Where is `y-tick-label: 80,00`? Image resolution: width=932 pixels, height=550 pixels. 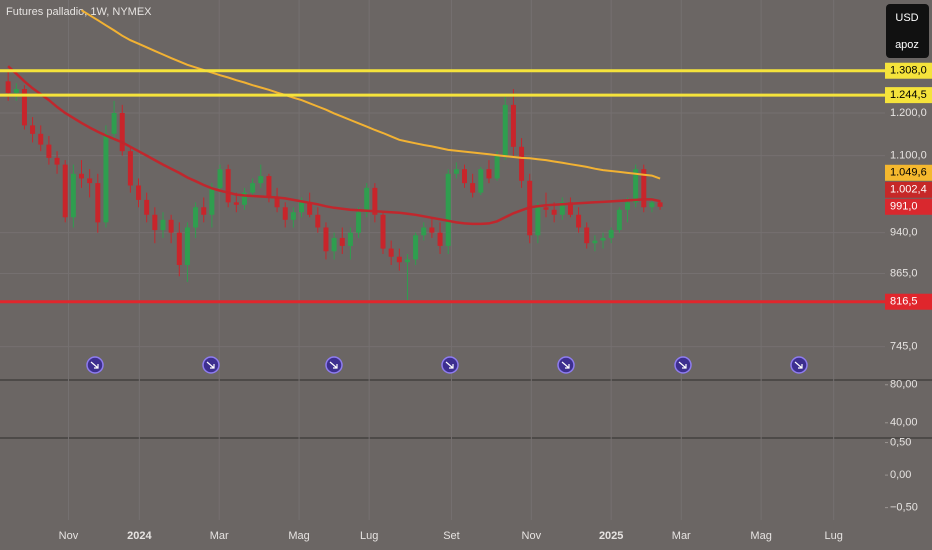
y-tick-label: 80,00 is located at coordinates (904, 385).